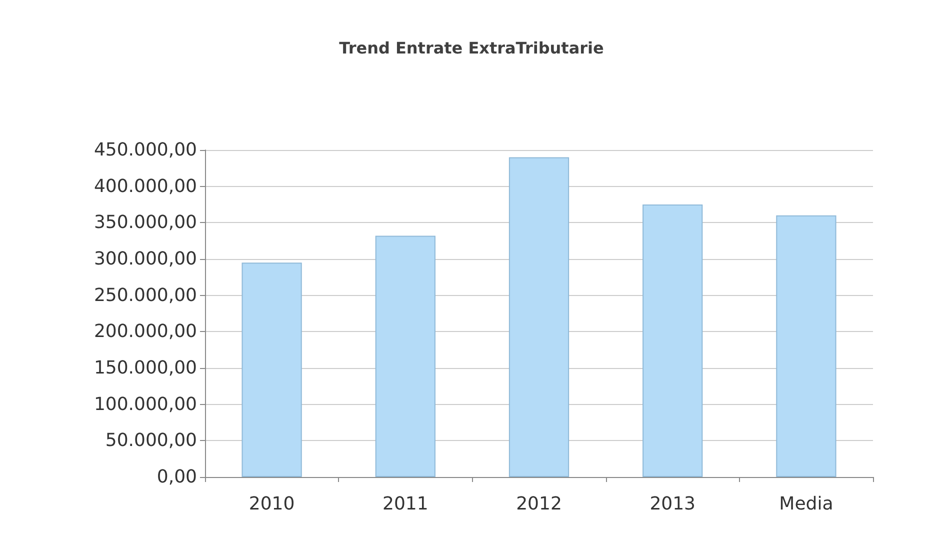 This screenshot has width=943, height=547. What do you see at coordinates (145, 150) in the screenshot?
I see `y-tick-label: 450.000,00` at bounding box center [145, 150].